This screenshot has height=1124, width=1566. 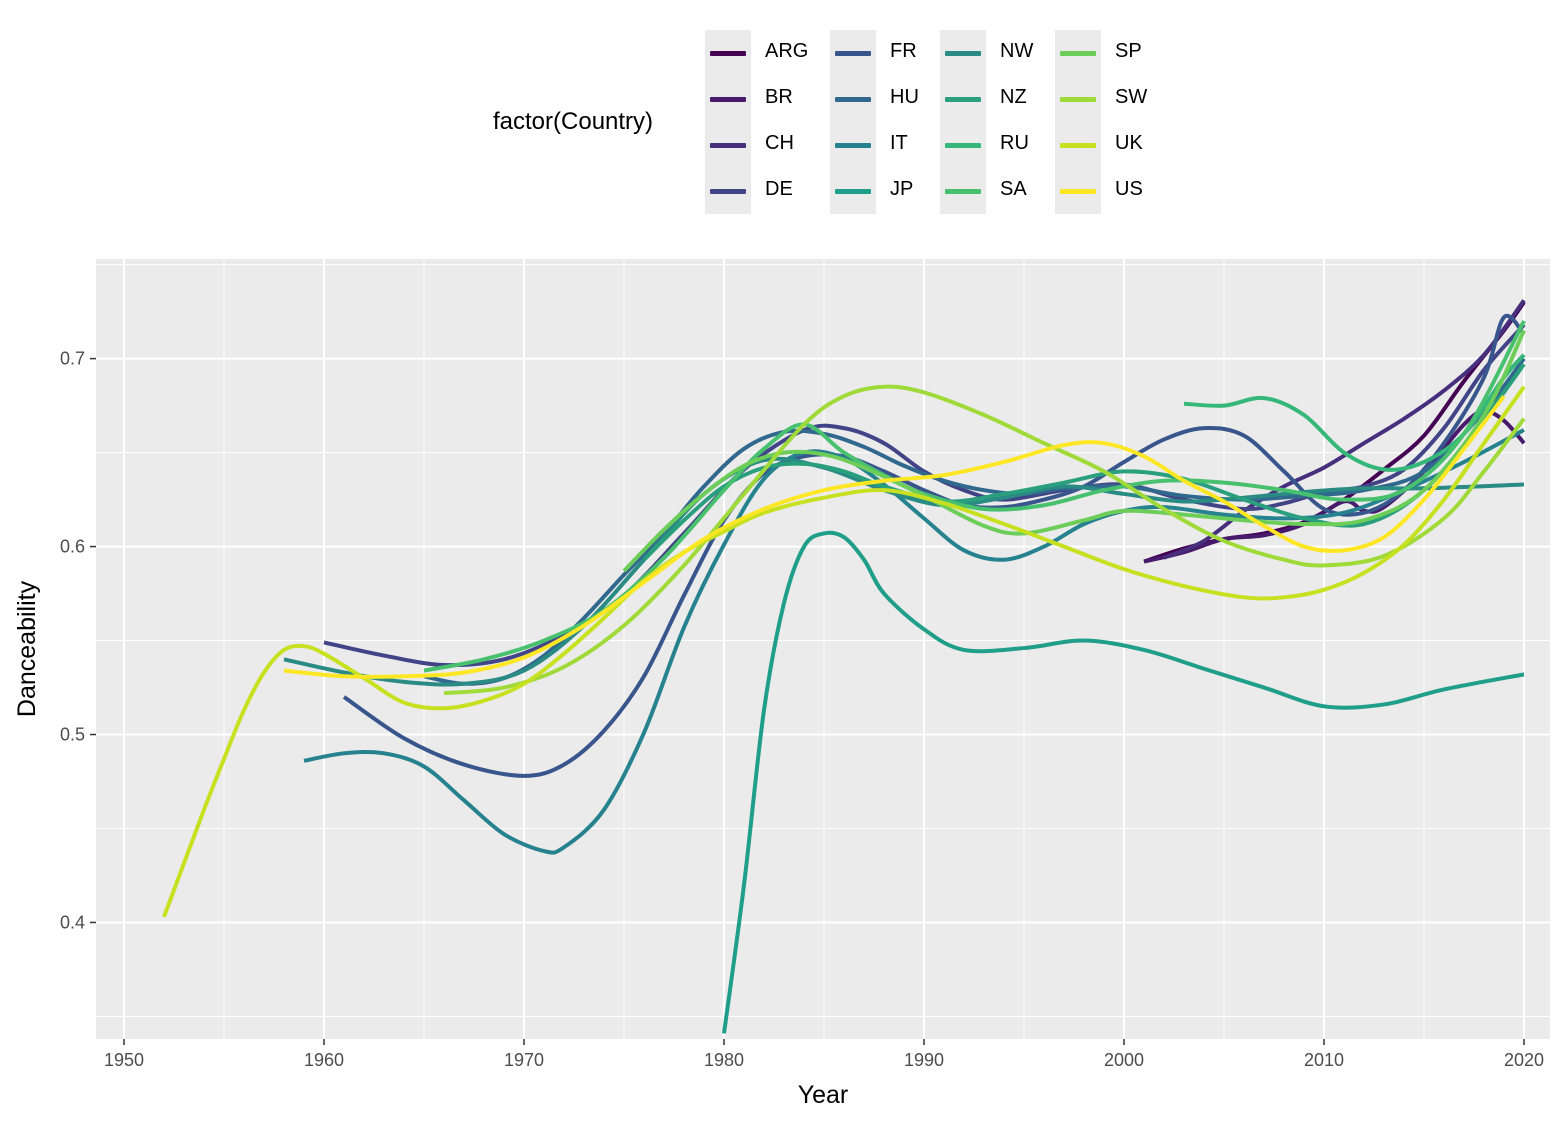 What do you see at coordinates (903, 51) in the screenshot?
I see `legend-label: FR` at bounding box center [903, 51].